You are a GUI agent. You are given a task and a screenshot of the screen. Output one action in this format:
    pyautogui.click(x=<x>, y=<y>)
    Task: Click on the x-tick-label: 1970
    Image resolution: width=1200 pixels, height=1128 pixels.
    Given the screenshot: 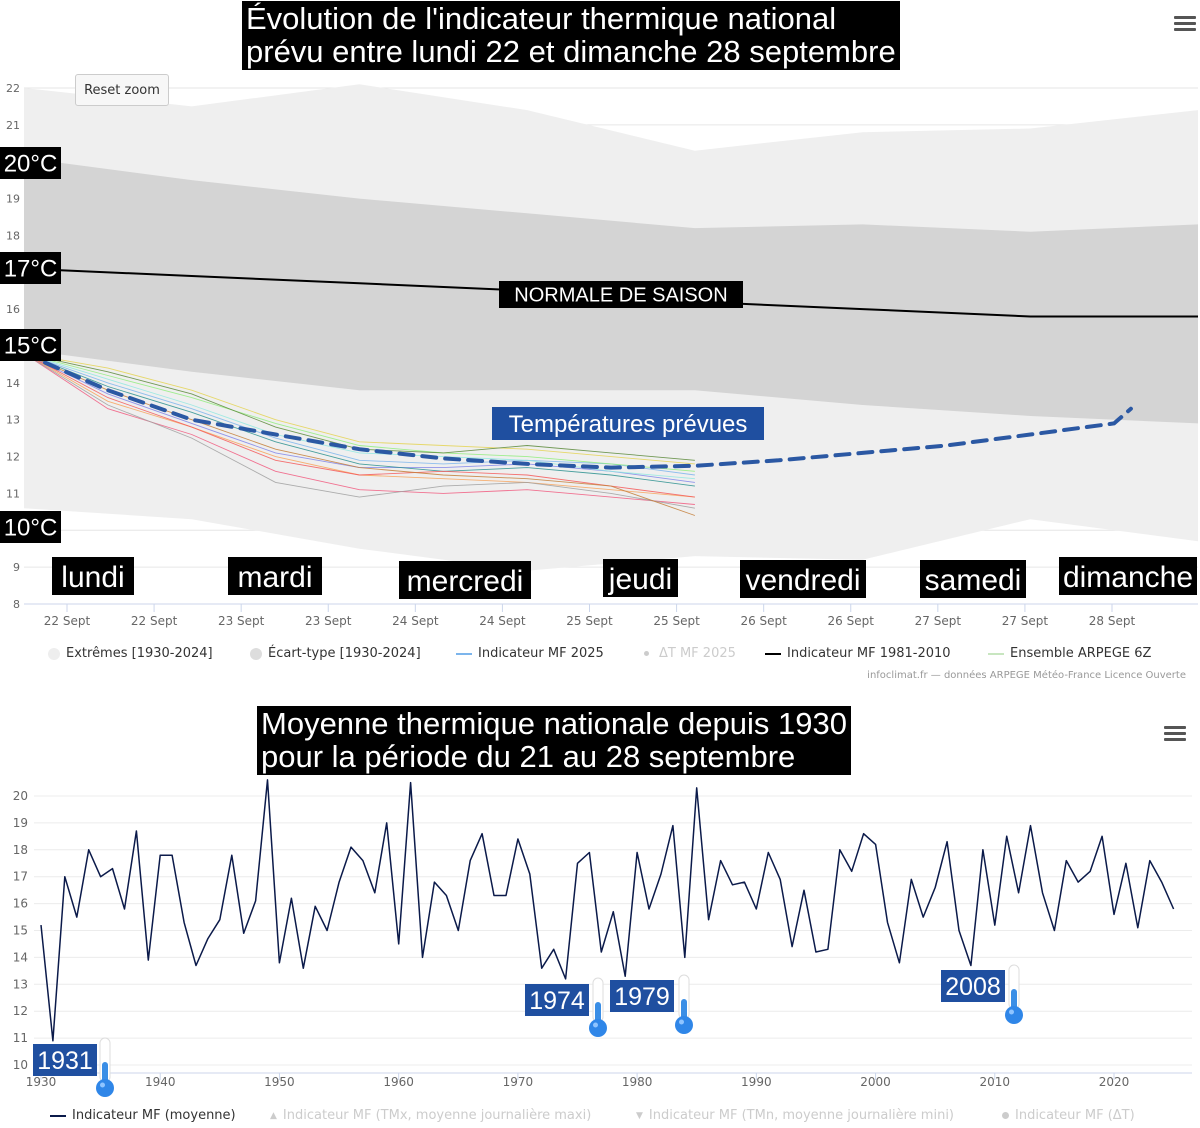 What is the action you would take?
    pyautogui.click(x=518, y=1082)
    